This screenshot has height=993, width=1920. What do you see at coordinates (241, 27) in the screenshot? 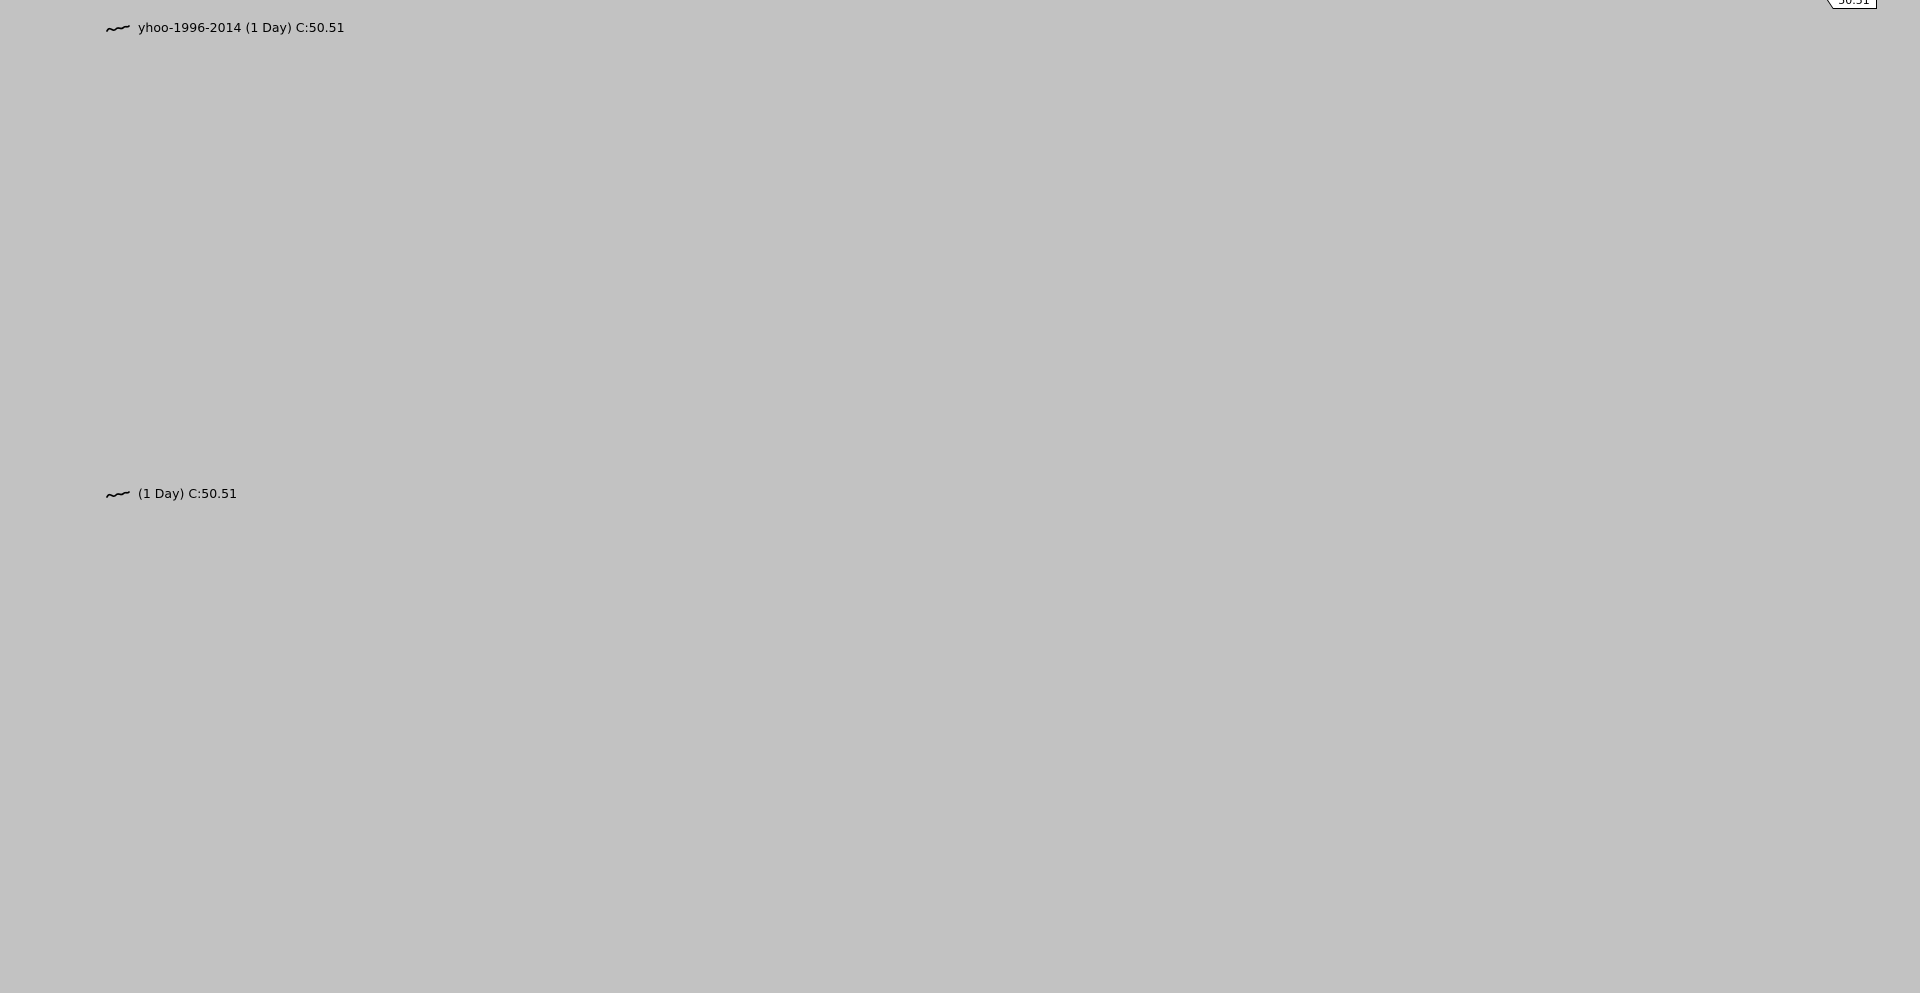
I see `panel1-legend-label: yhoo-1996-2014 (1 Day) C:50.51` at bounding box center [241, 27].